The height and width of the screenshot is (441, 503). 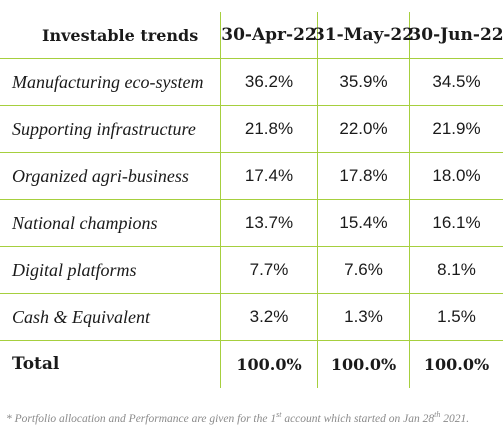 I want to click on total-label: Total, so click(x=36, y=364).